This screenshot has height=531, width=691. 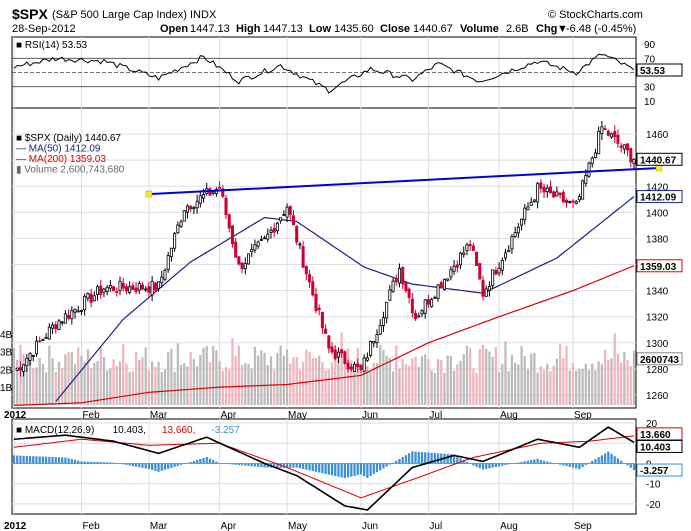 What do you see at coordinates (174, 29) in the screenshot?
I see `open-label: Open` at bounding box center [174, 29].